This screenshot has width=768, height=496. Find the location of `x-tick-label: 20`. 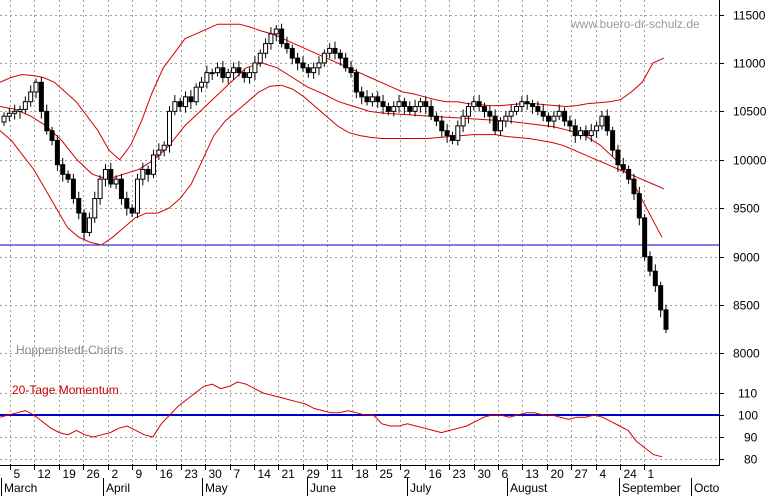

x-tick-label: 20 is located at coordinates (558, 474).